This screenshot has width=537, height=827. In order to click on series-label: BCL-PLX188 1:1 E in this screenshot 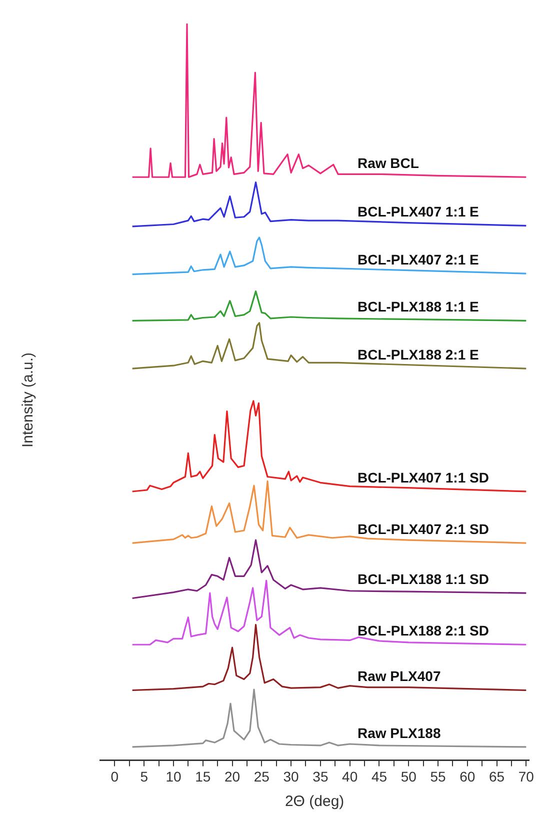, I will do `click(418, 306)`.